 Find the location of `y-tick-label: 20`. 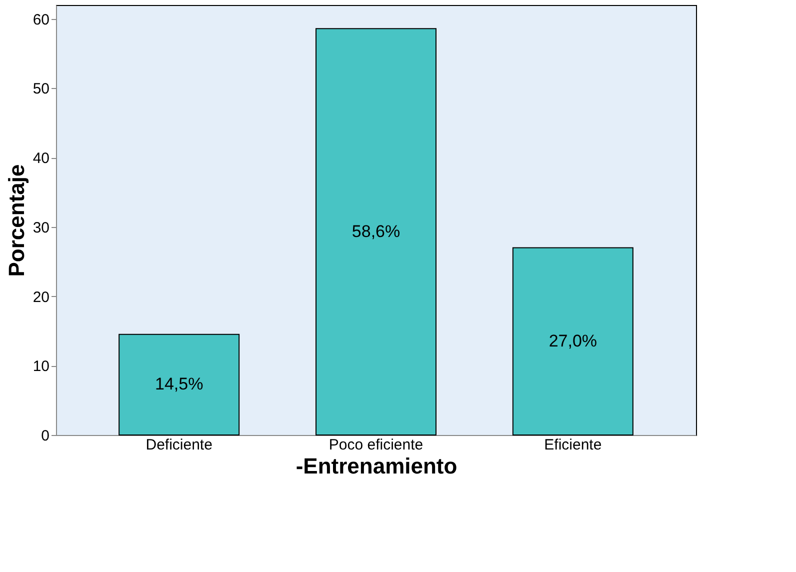

y-tick-label: 20 is located at coordinates (41, 297).